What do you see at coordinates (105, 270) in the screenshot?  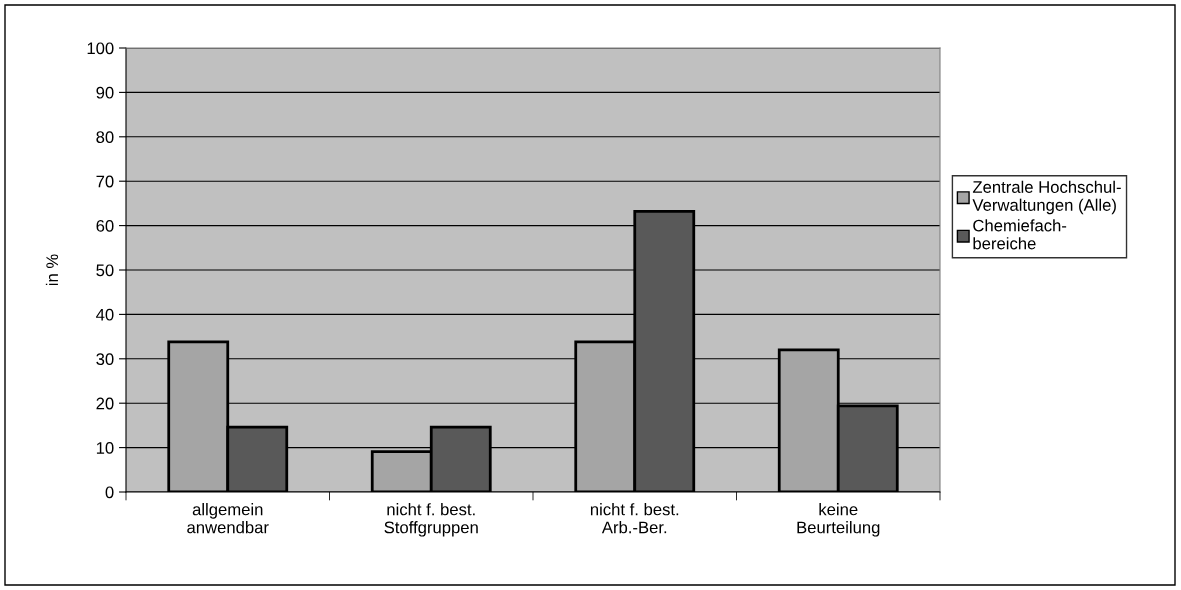 I see `y-tick-label: 50` at bounding box center [105, 270].